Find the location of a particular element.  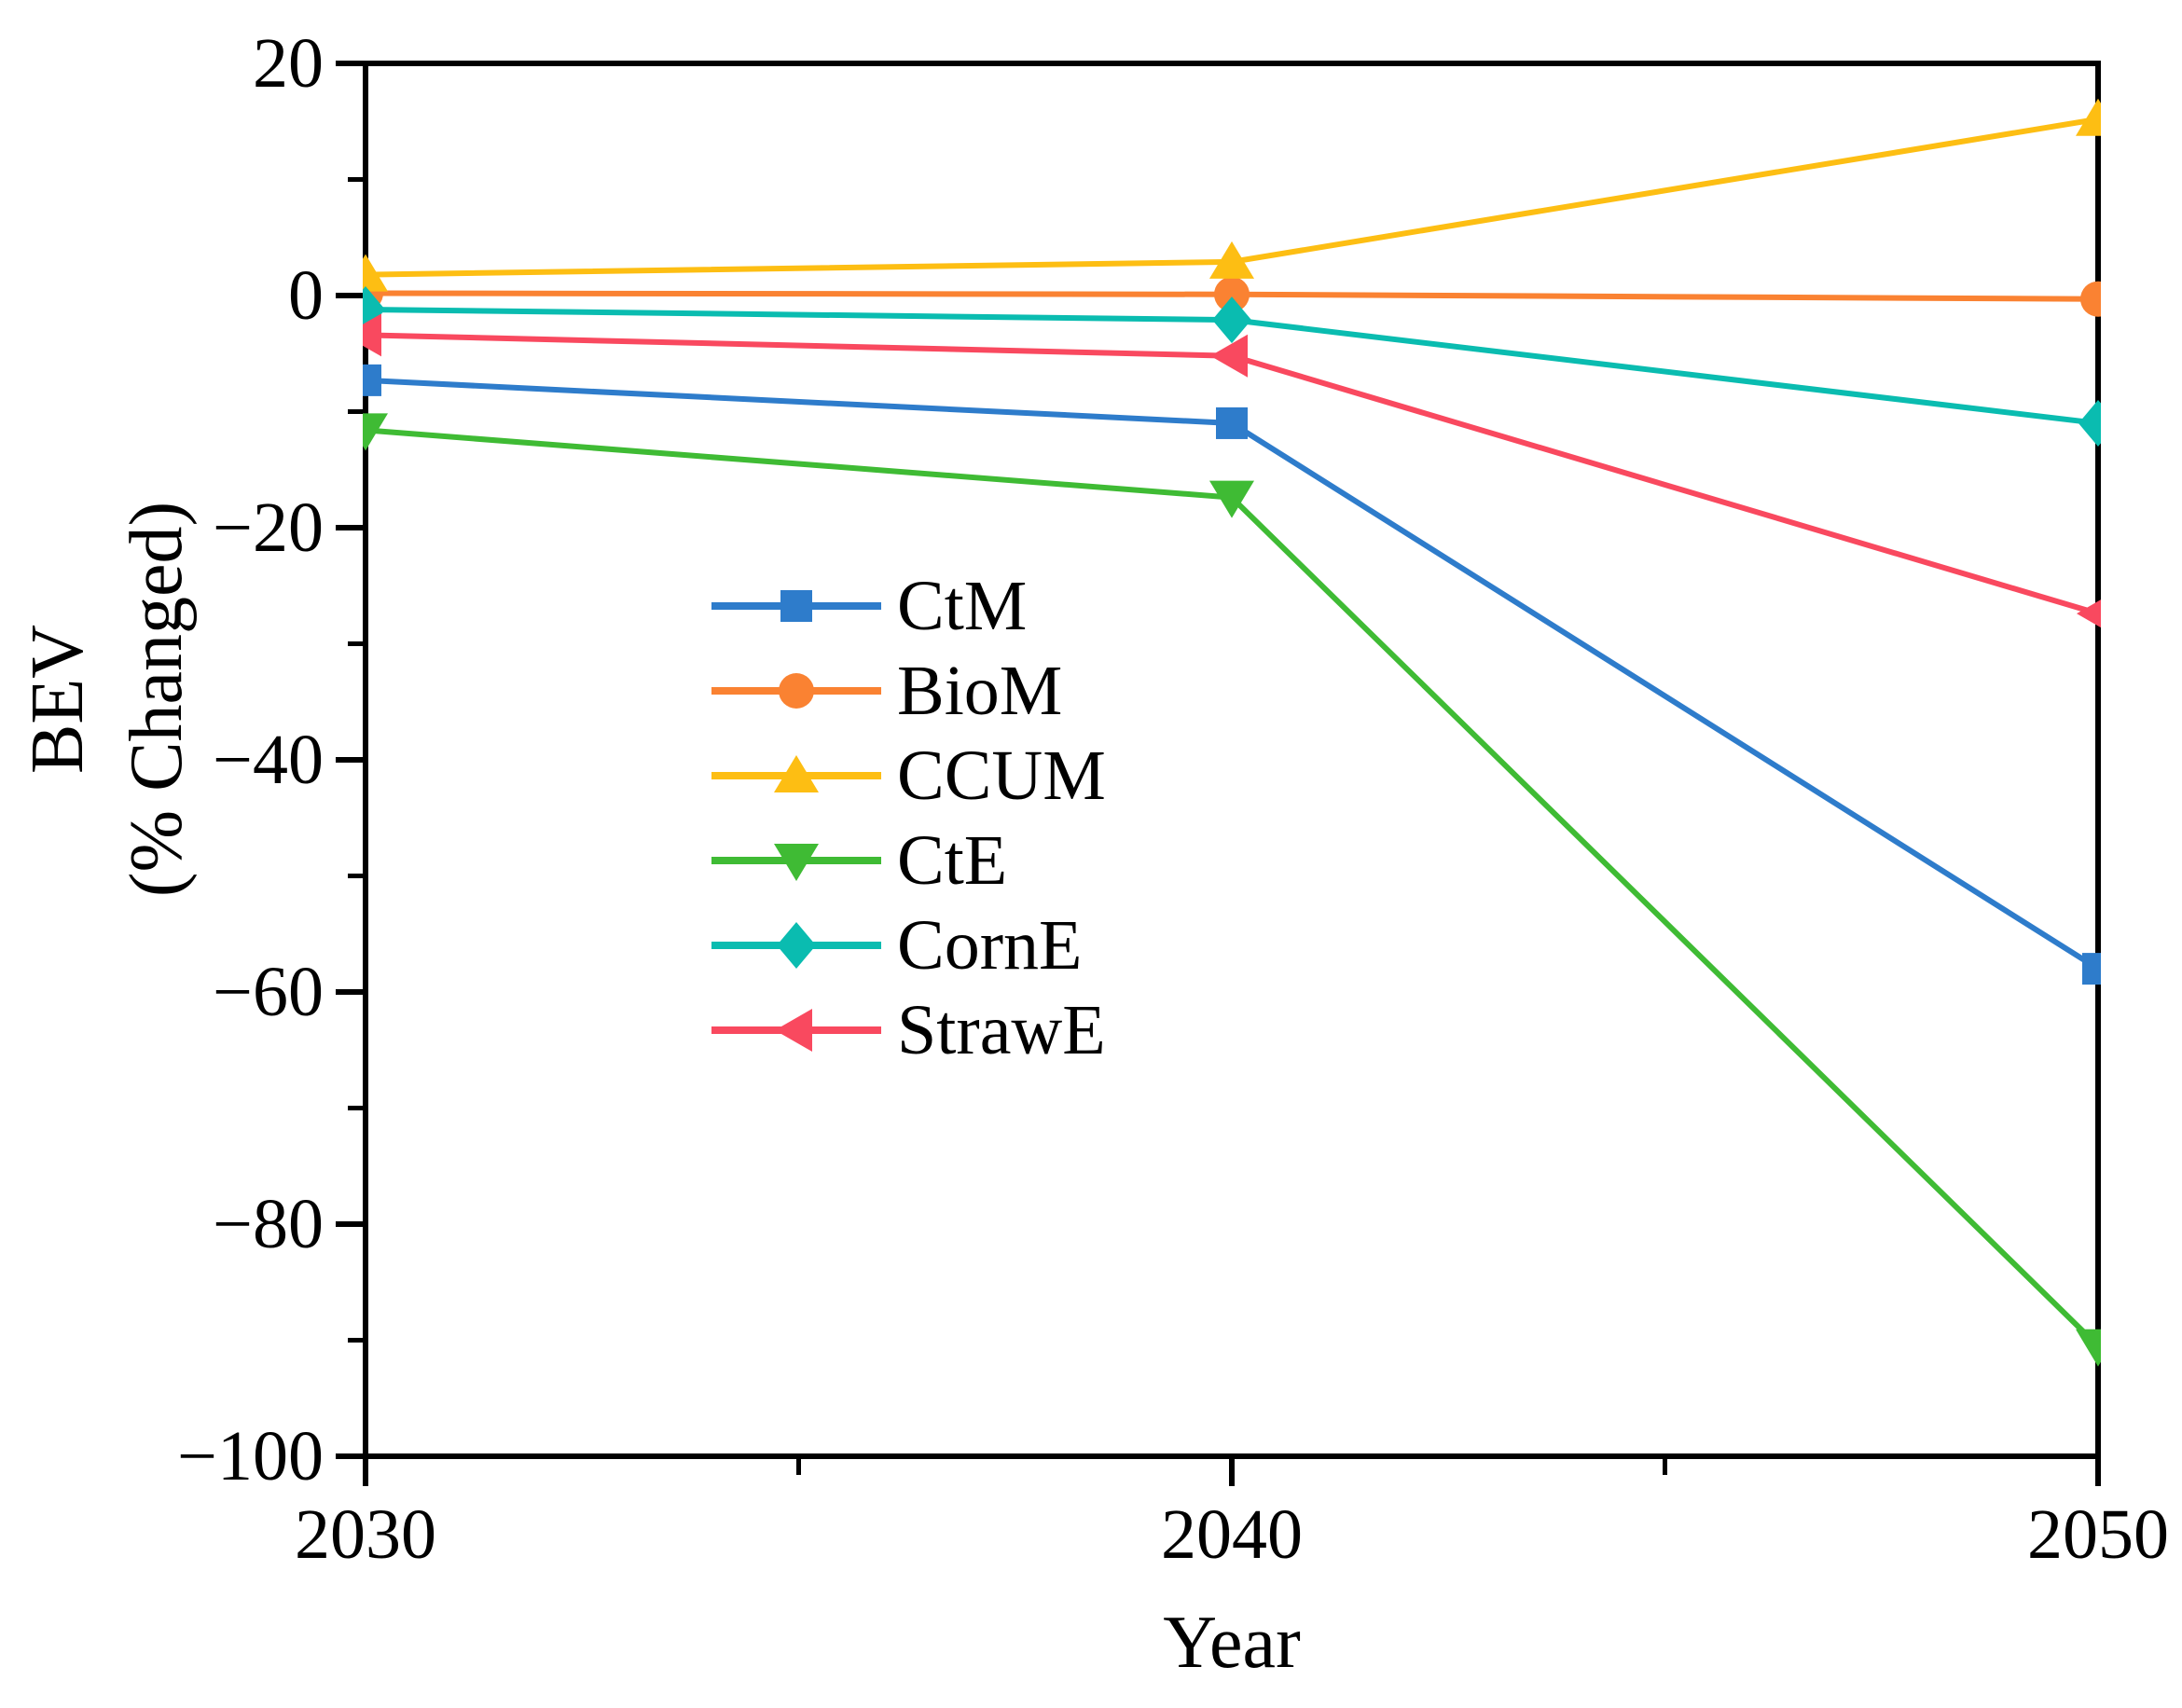

legend-label: CCUM is located at coordinates (1001, 776).